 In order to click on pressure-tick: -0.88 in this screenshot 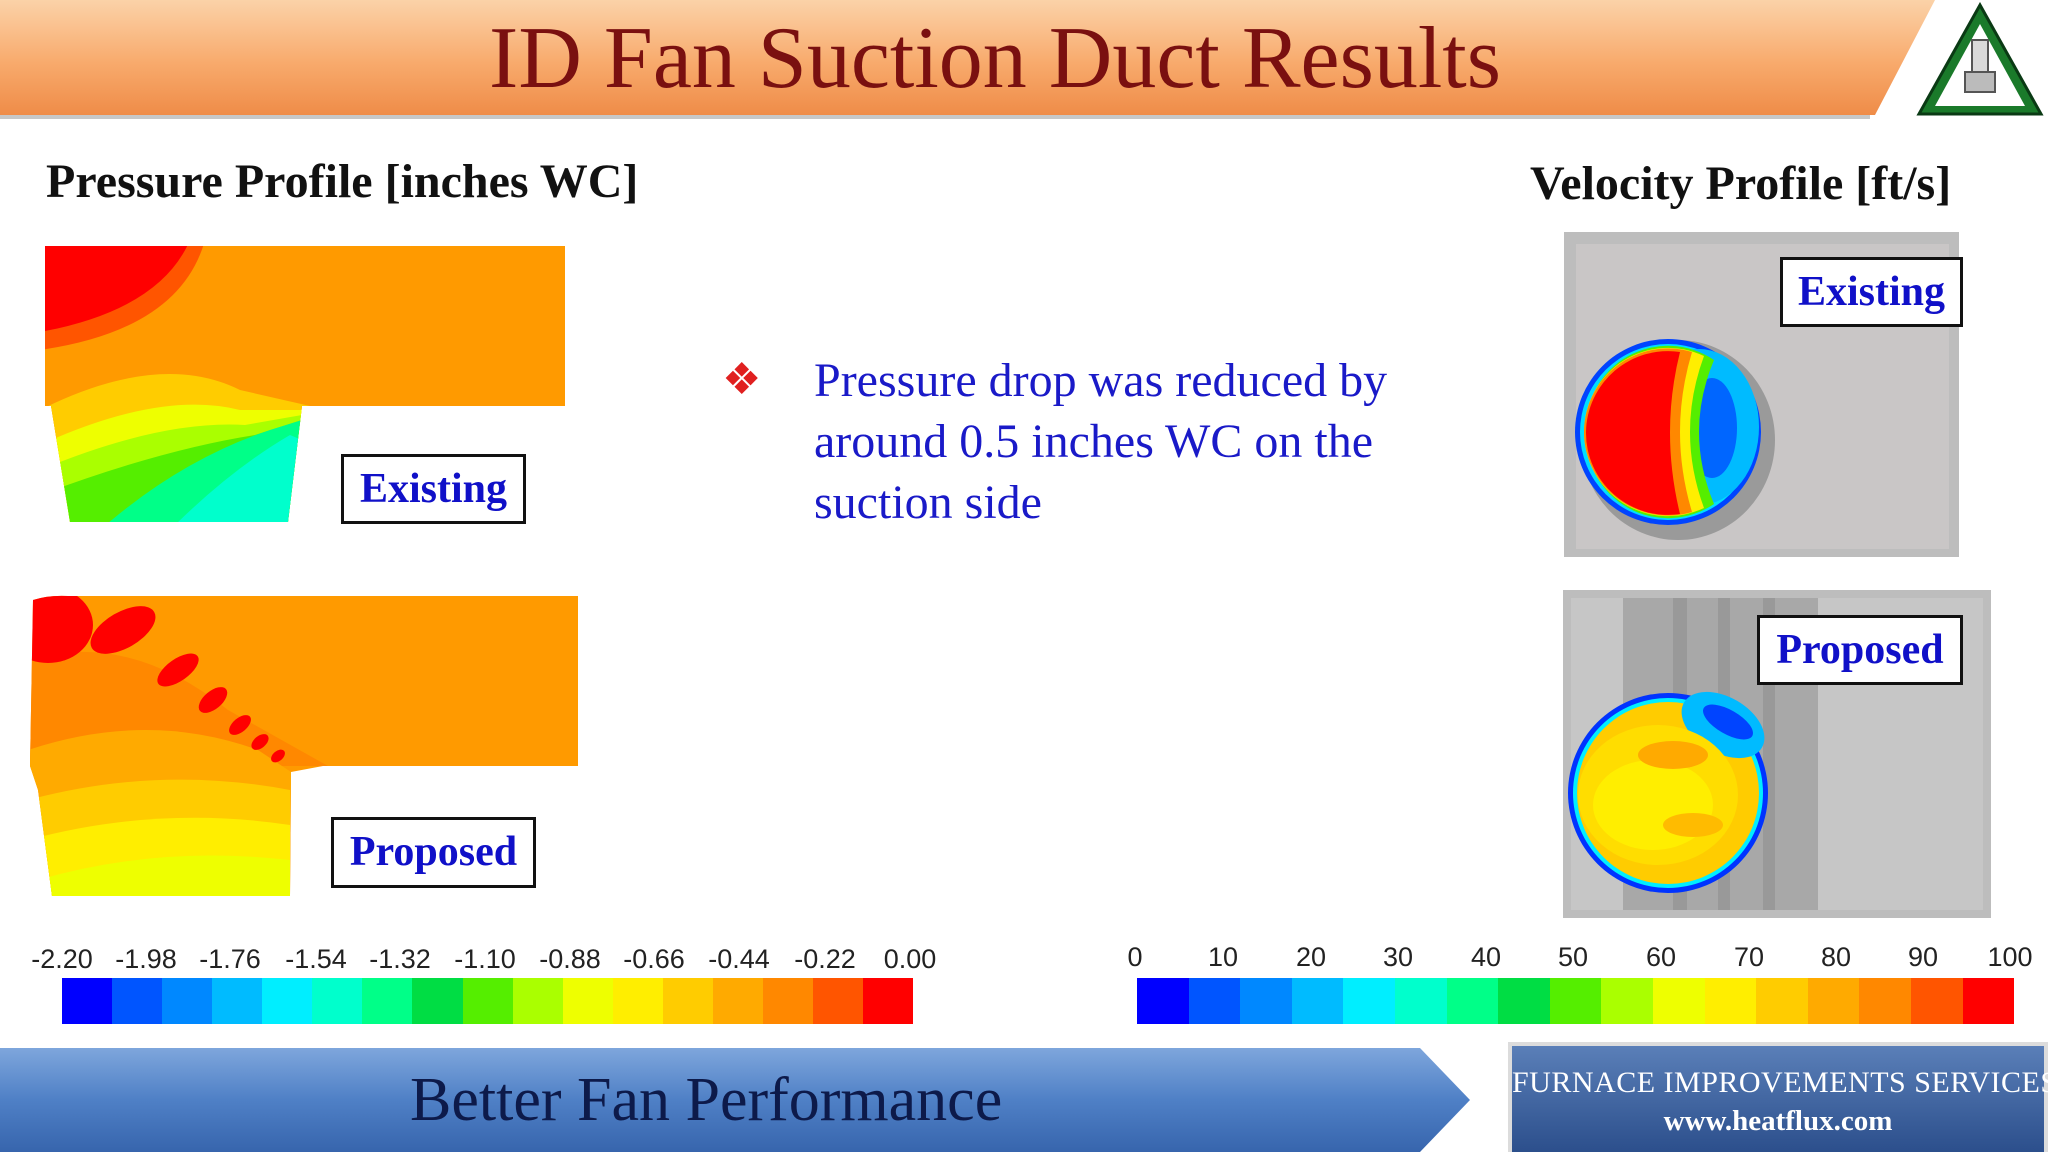, I will do `click(570, 959)`.